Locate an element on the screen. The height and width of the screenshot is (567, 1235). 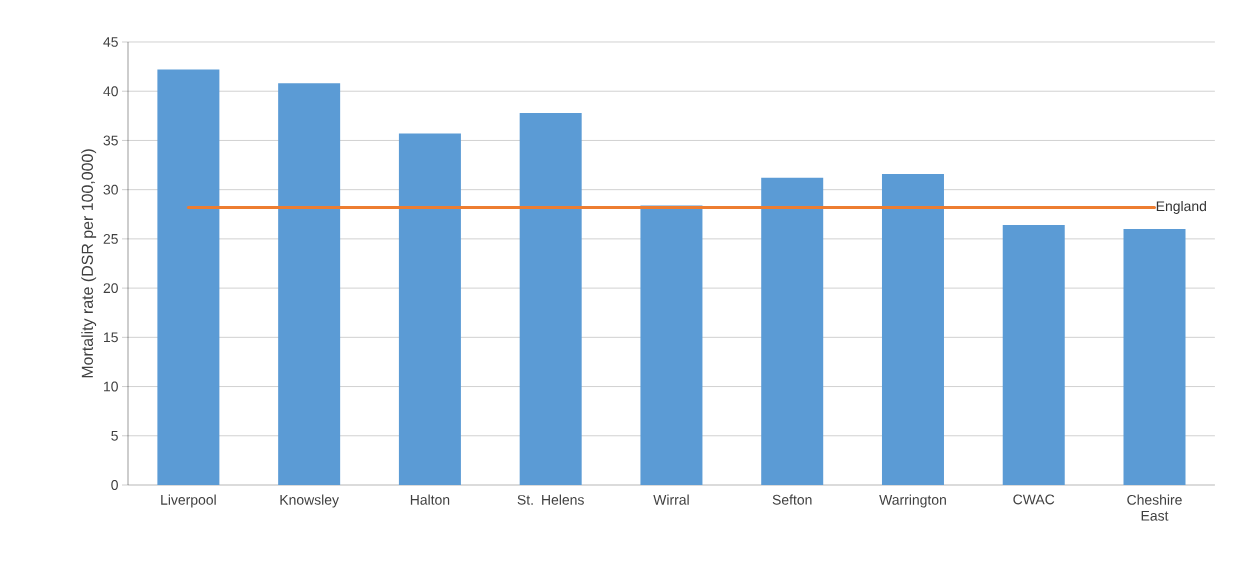
x-tick-label: CWAC is located at coordinates (1034, 499).